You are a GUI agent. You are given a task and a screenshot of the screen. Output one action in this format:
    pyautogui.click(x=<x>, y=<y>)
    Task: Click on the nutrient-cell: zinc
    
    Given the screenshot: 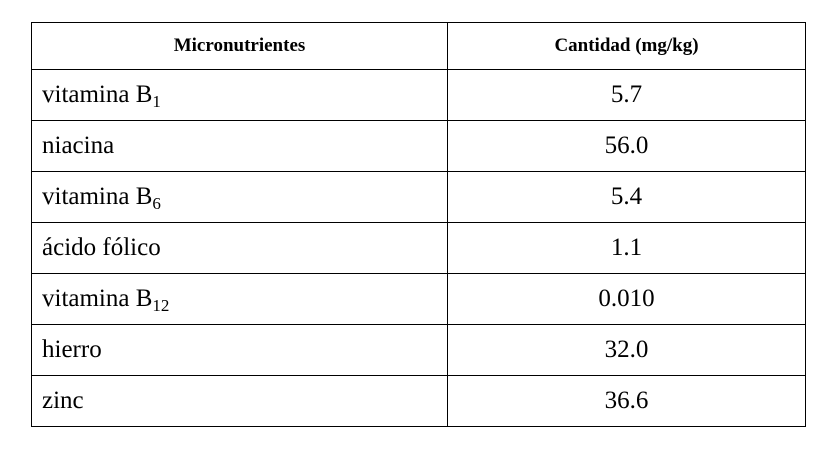 What is the action you would take?
    pyautogui.click(x=239, y=401)
    